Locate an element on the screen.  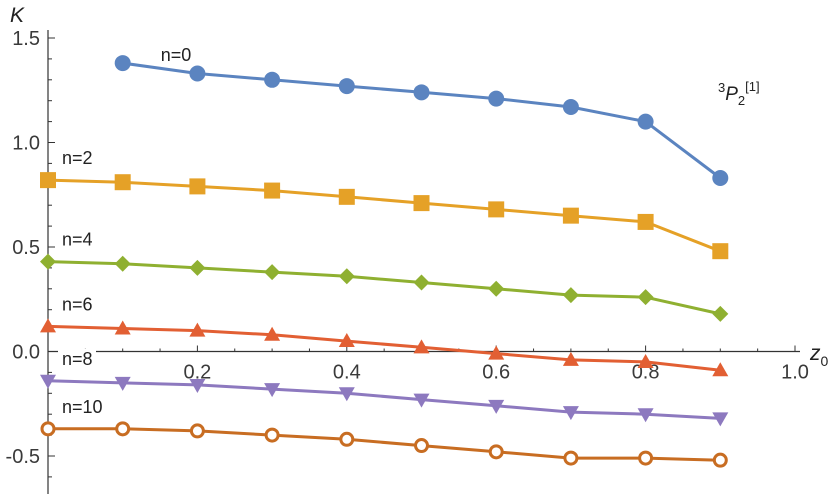
series-label: n=4 is located at coordinates (77, 240).